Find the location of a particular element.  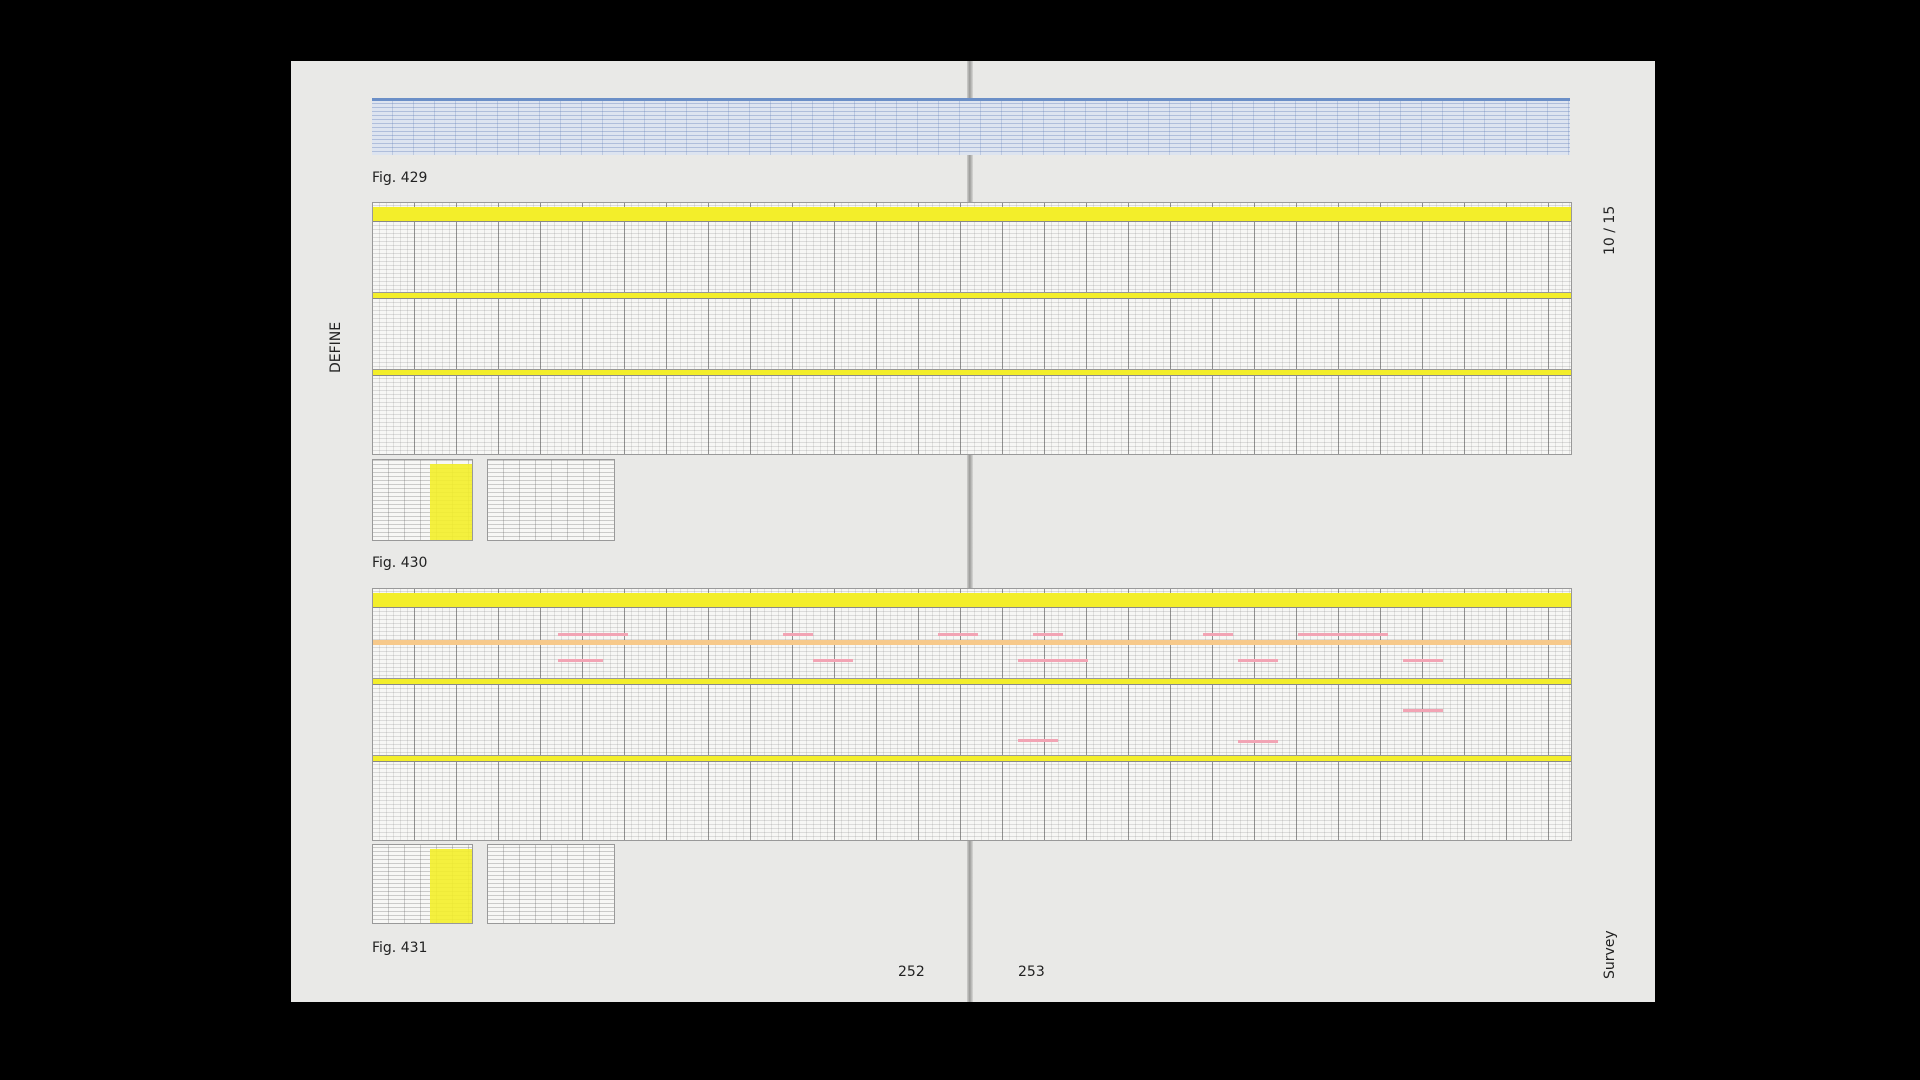

figure-caption: Fig. 430 is located at coordinates (400, 563).